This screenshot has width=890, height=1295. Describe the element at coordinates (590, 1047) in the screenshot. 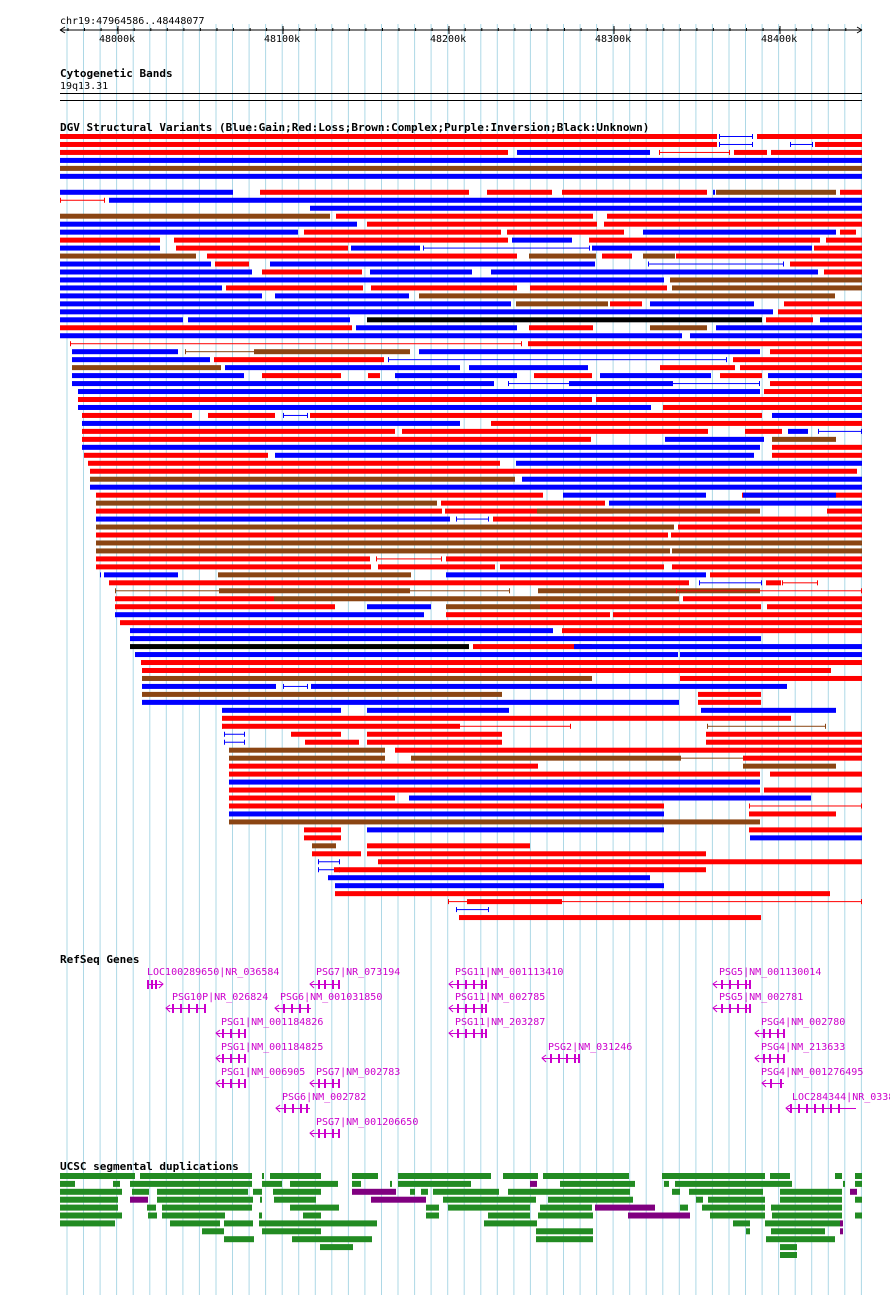

I see `gene-label: PSG2|NM_031246` at that location.